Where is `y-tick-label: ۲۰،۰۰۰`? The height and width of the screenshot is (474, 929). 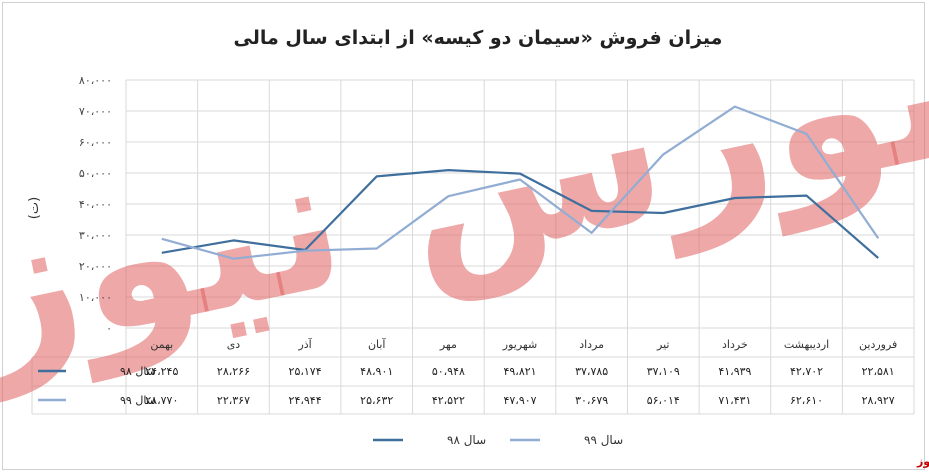 y-tick-label: ۲۰،۰۰۰ is located at coordinates (95, 266).